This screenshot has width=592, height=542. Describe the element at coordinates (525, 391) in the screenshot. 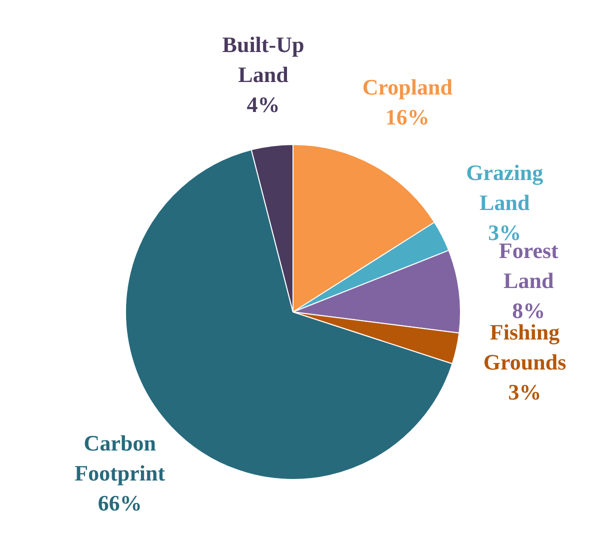

I see `data-label: 3%` at that location.